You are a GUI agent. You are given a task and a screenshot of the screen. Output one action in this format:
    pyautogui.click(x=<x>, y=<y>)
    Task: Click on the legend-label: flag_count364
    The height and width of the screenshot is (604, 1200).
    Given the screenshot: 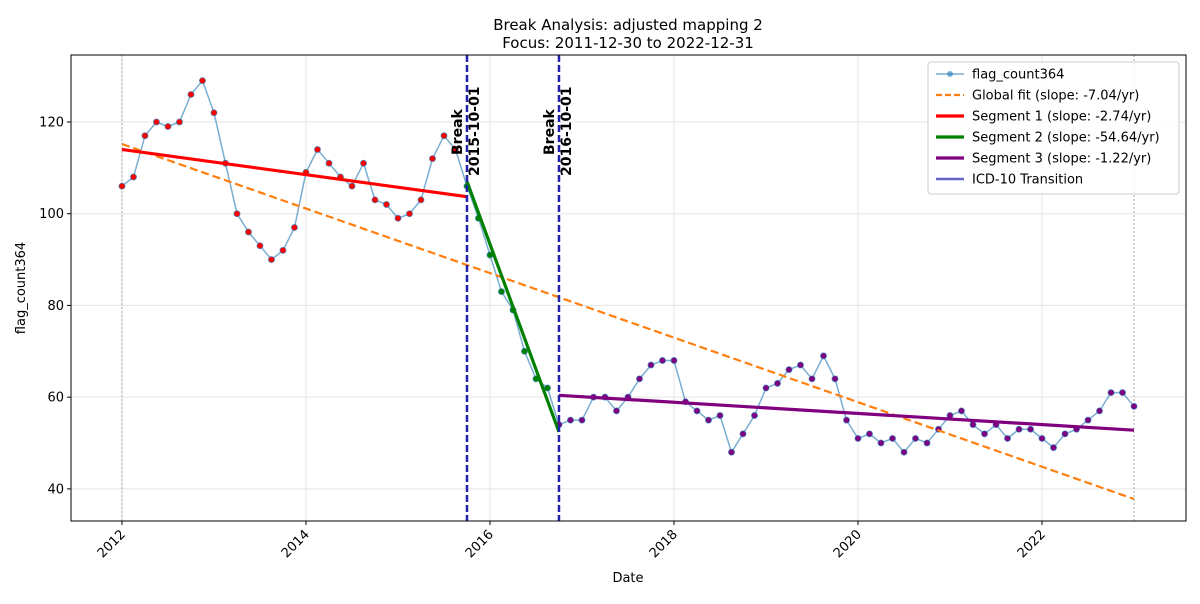 What is the action you would take?
    pyautogui.click(x=1018, y=75)
    